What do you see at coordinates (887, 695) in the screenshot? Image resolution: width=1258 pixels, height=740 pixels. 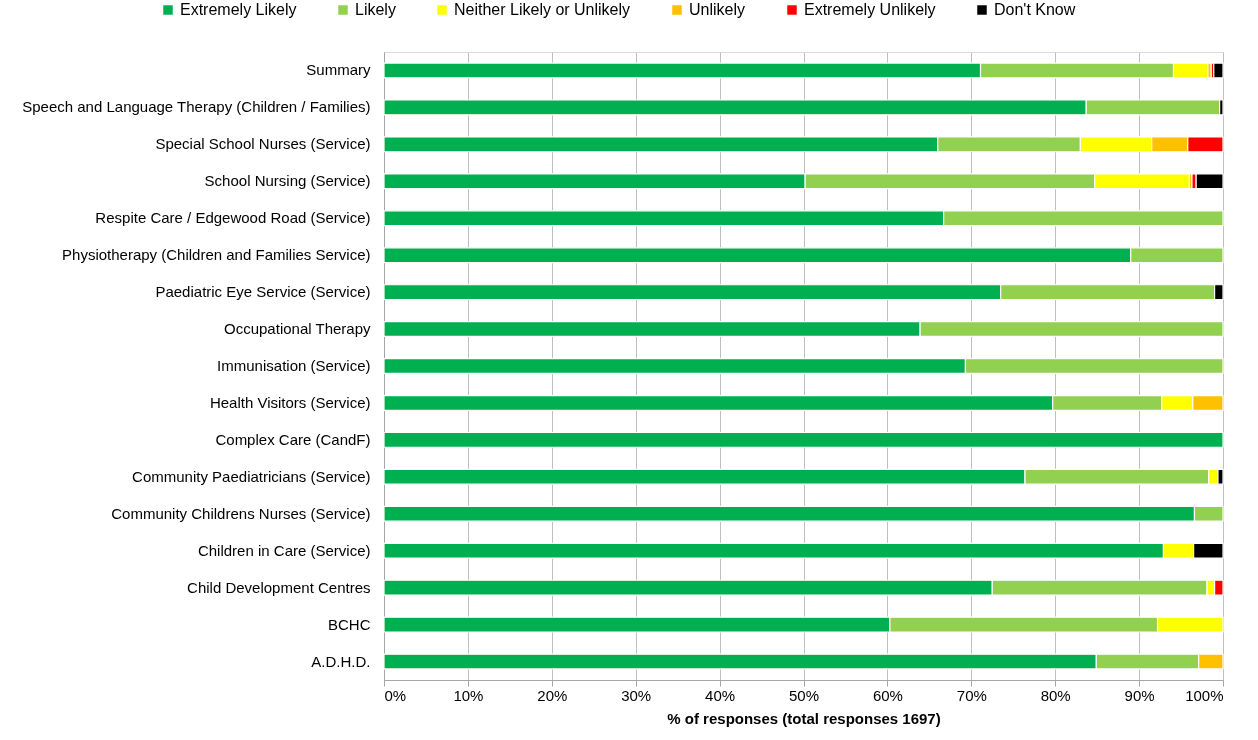 I see `x-tick-label: 60%` at bounding box center [887, 695].